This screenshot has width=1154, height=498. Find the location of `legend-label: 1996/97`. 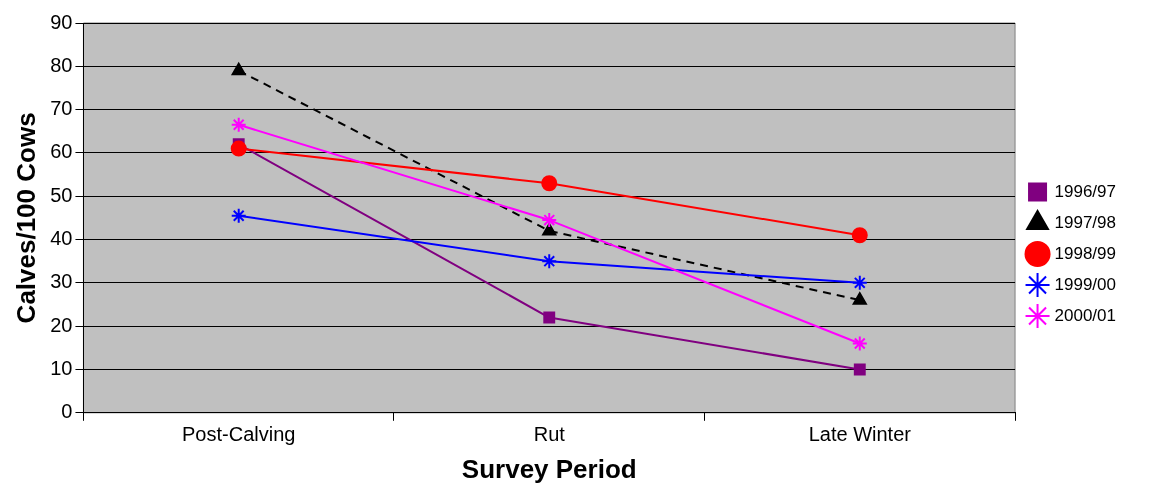

legend-label: 1996/97 is located at coordinates (1085, 191).